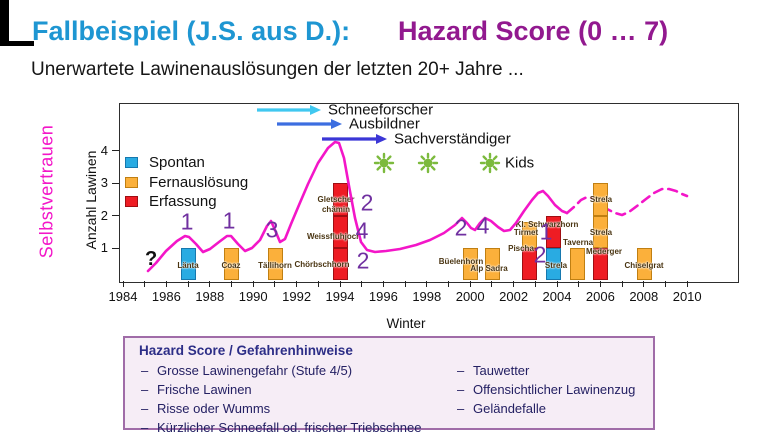  What do you see at coordinates (46, 191) in the screenshot?
I see `selbstvertrauen-axis-label: Selbstvertrauen` at bounding box center [46, 191].